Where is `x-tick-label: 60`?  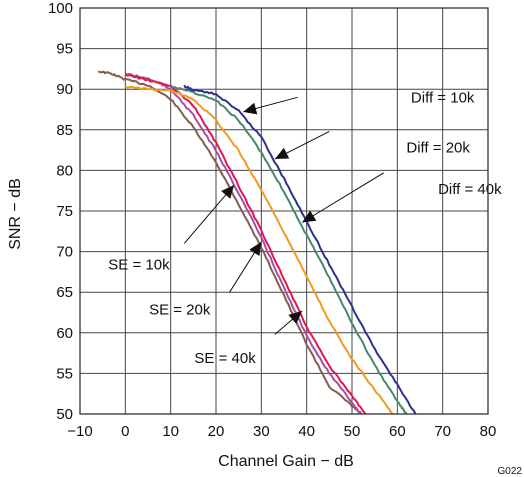
x-tick-label: 60 is located at coordinates (397, 431).